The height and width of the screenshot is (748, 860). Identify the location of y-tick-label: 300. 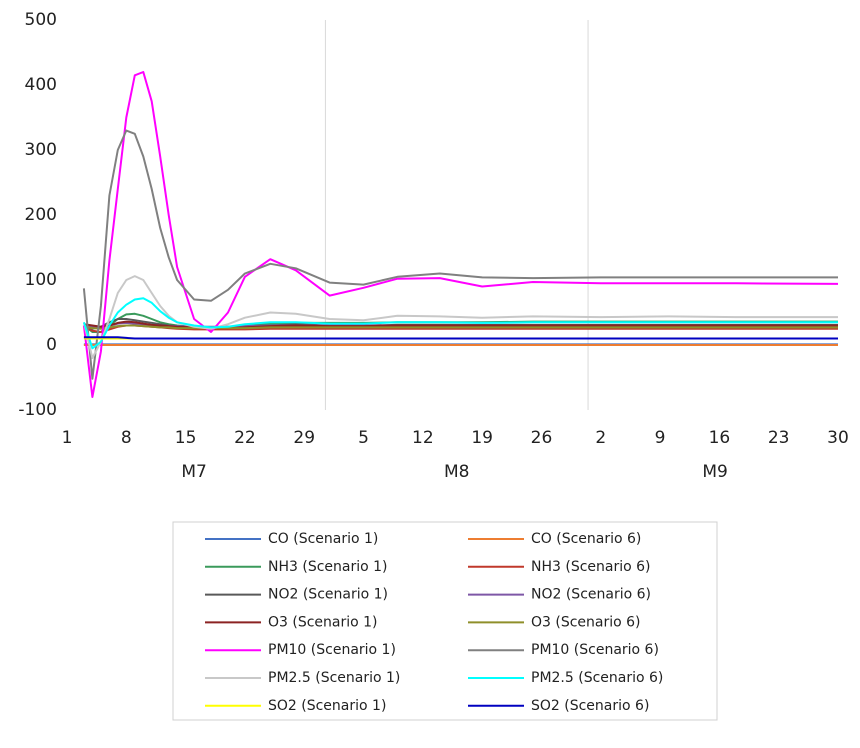
(41, 150).